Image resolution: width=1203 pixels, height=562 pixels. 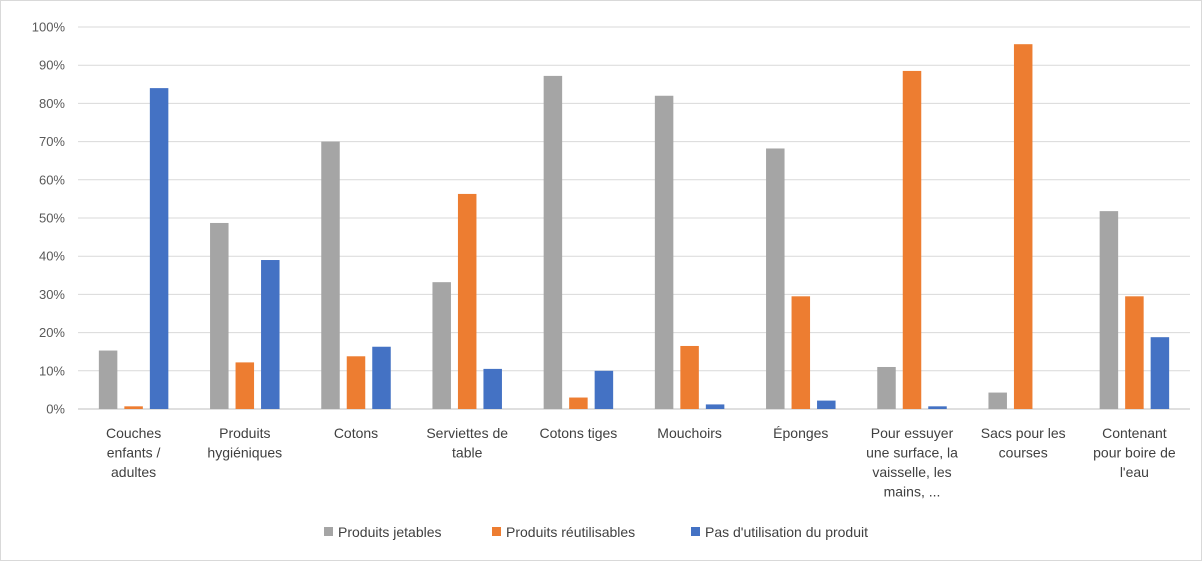 I want to click on y-tick-label: 70%, so click(x=52, y=141).